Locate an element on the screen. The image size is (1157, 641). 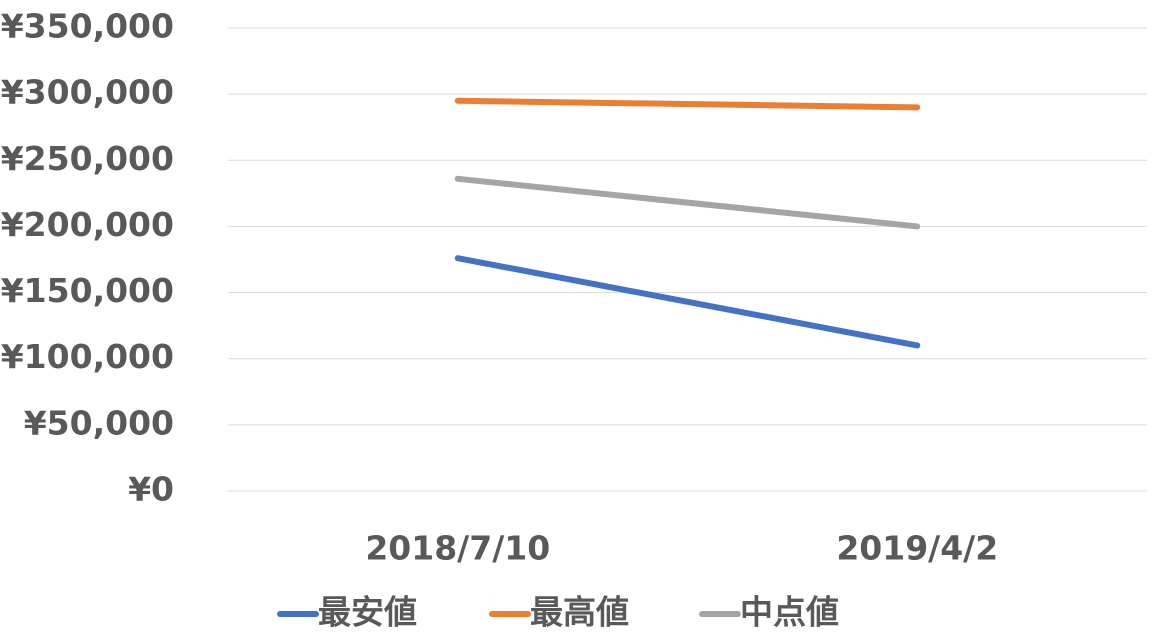
y-tick-label: ¥350,000 is located at coordinates (87, 26).